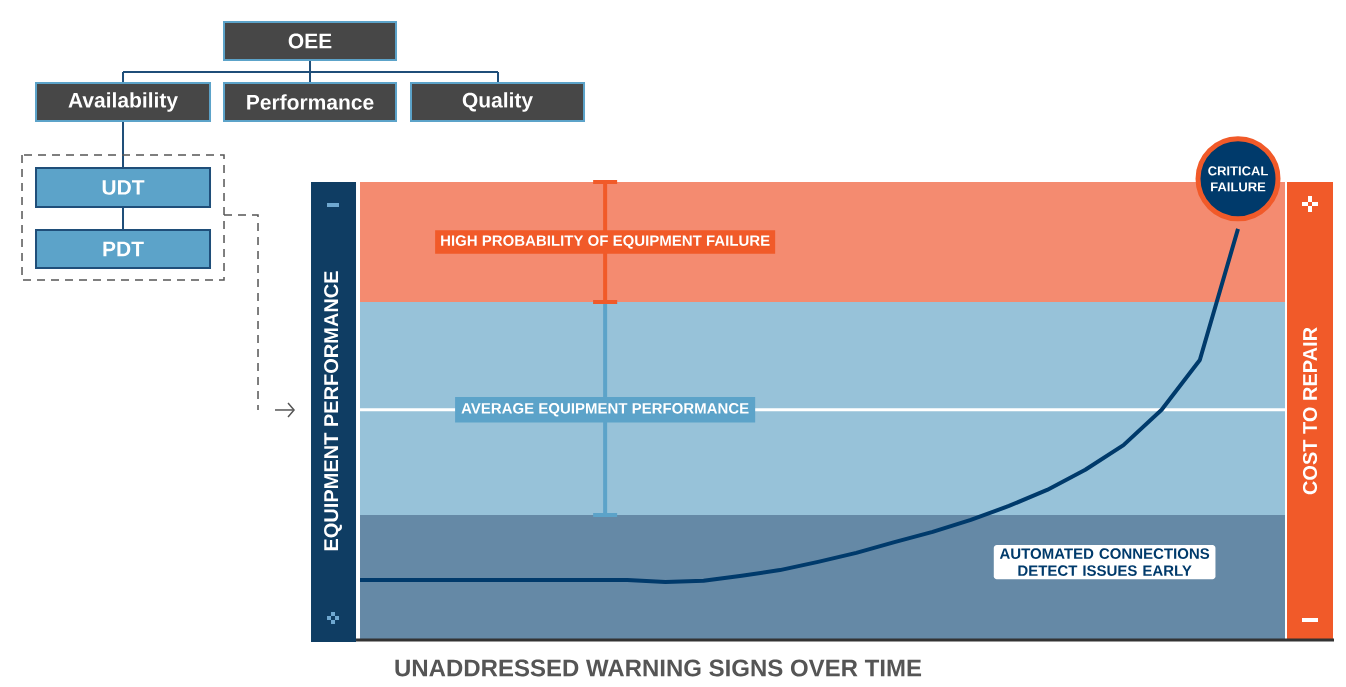 The width and height of the screenshot is (1346, 687). I want to click on y-axis-title: EQUIPMENT PERFORMANCE, so click(333, 411).